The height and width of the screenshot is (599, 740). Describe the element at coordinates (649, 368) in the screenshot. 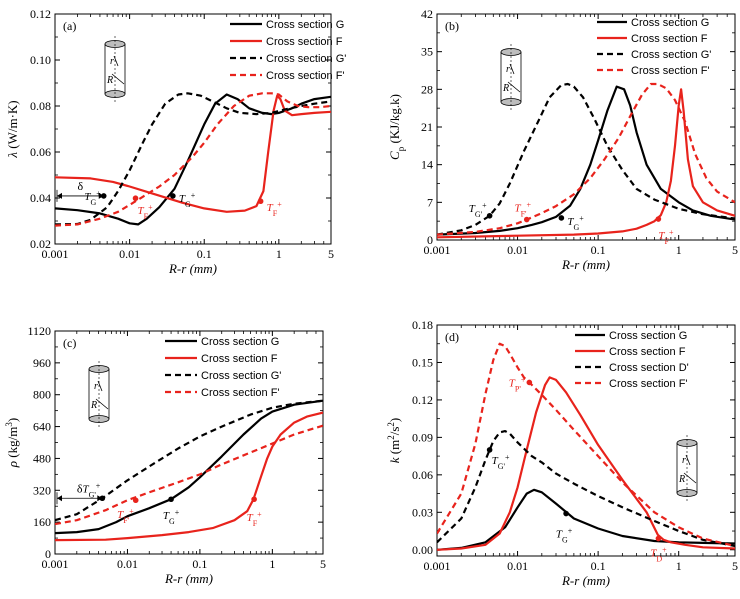

I see `legend-label-3: Cross section D'` at that location.